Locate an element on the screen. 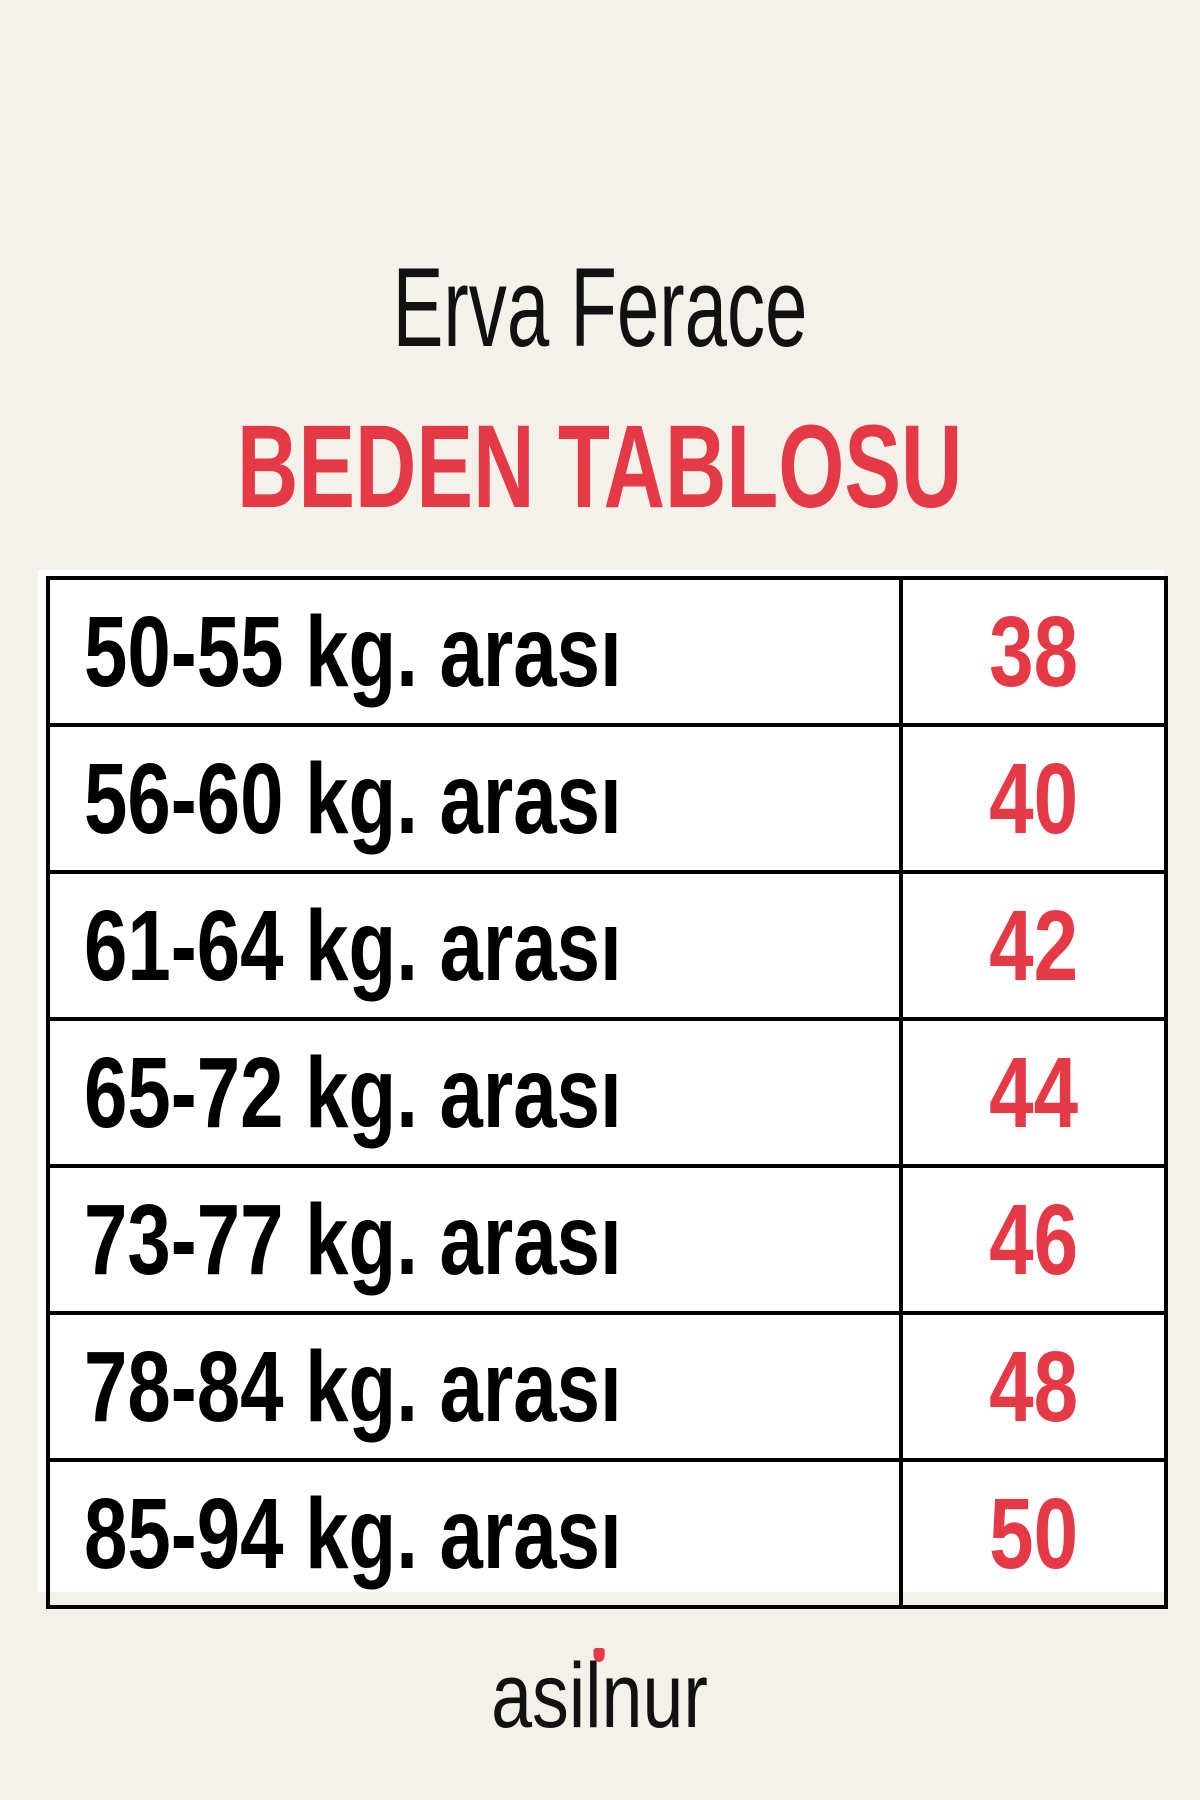 Image resolution: width=1200 pixels, height=1800 pixels. size-chart-heading-text: BEDEN TABLOSU is located at coordinates (600, 467).